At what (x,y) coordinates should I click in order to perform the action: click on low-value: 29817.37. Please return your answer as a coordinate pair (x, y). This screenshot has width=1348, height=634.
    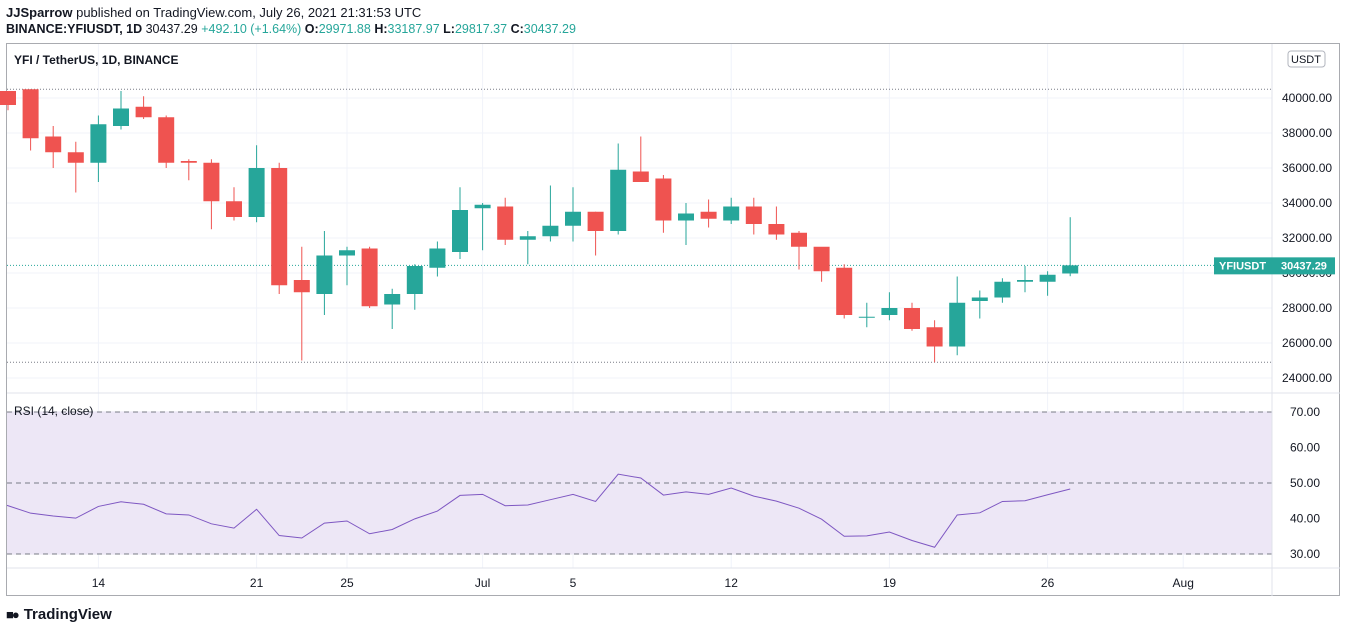
    Looking at the image, I should click on (481, 29).